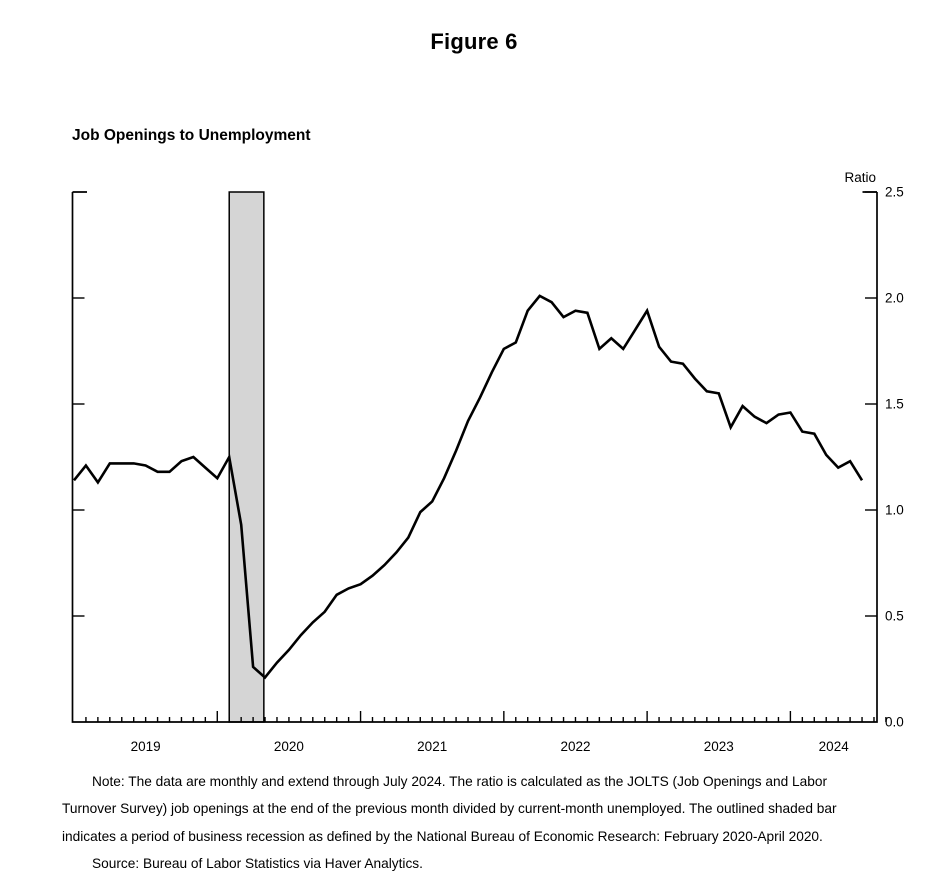 The image size is (948, 884). I want to click on y-tick-label: 2.0, so click(894, 298).